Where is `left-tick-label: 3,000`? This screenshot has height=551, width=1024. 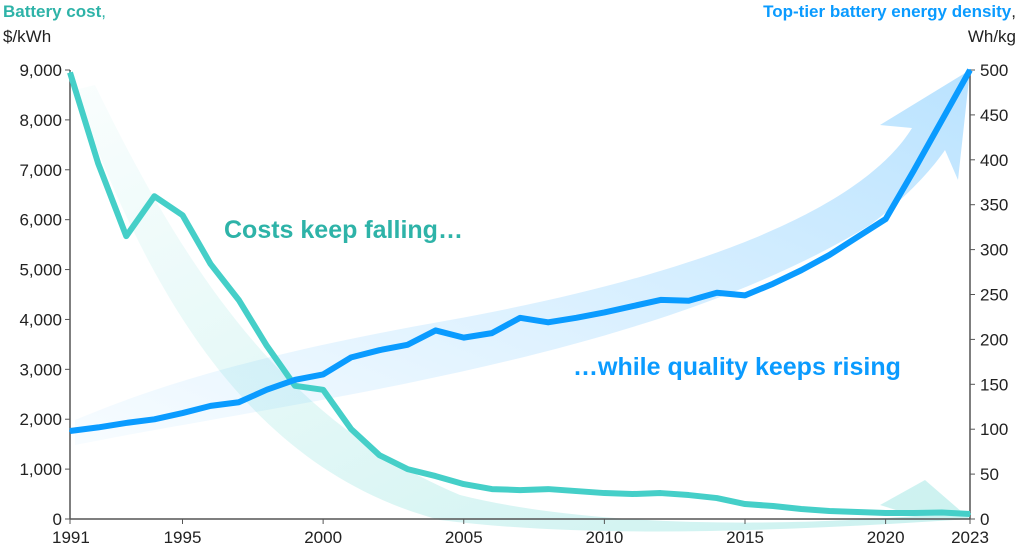
left-tick-label: 3,000 is located at coordinates (40, 369).